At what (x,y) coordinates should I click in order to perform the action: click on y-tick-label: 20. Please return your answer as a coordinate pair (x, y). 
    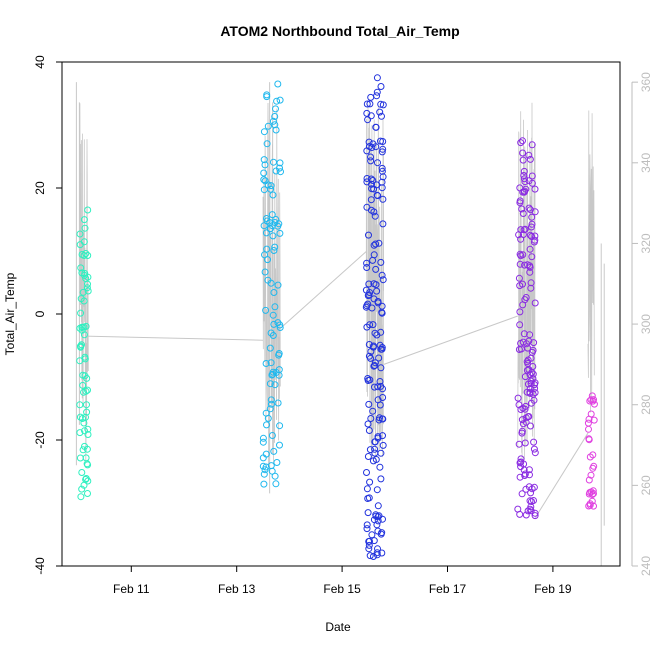
    Looking at the image, I should click on (40, 188).